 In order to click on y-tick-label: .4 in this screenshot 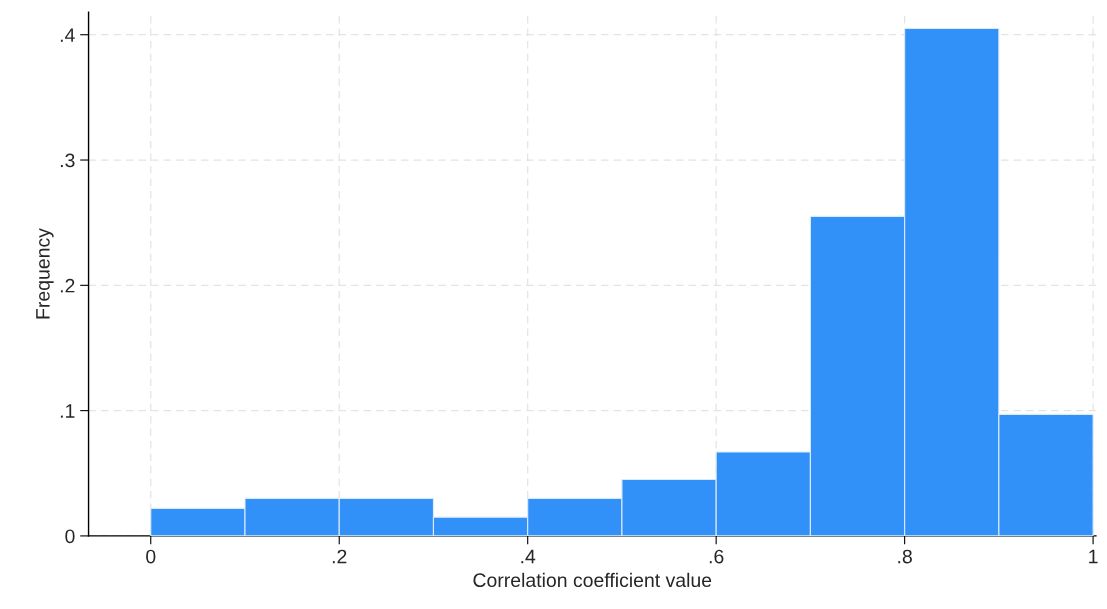, I will do `click(67, 35)`.